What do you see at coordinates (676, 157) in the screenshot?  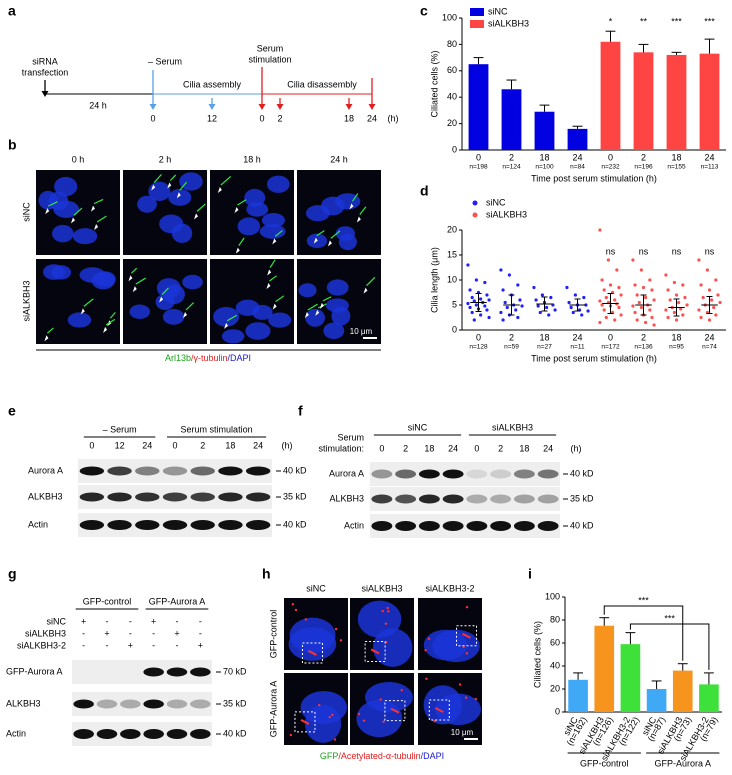 I see `x-tick-label: 18` at bounding box center [676, 157].